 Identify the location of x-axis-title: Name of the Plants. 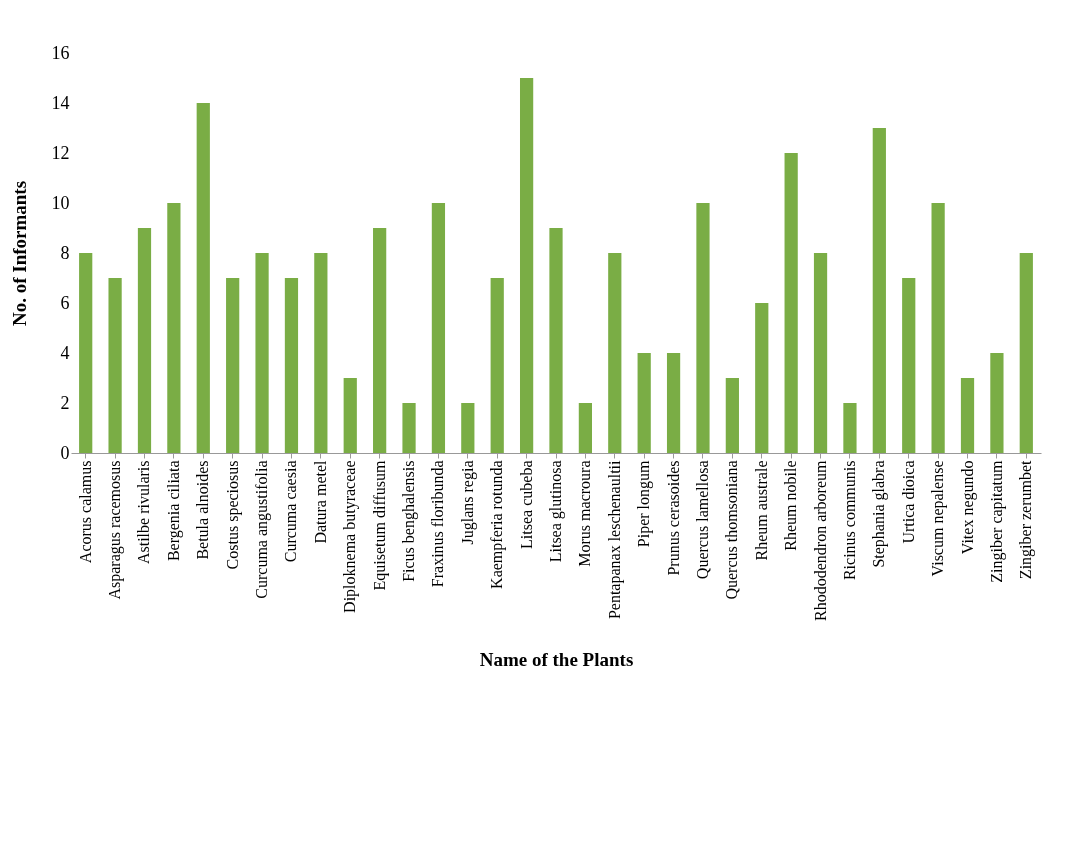
(556, 659).